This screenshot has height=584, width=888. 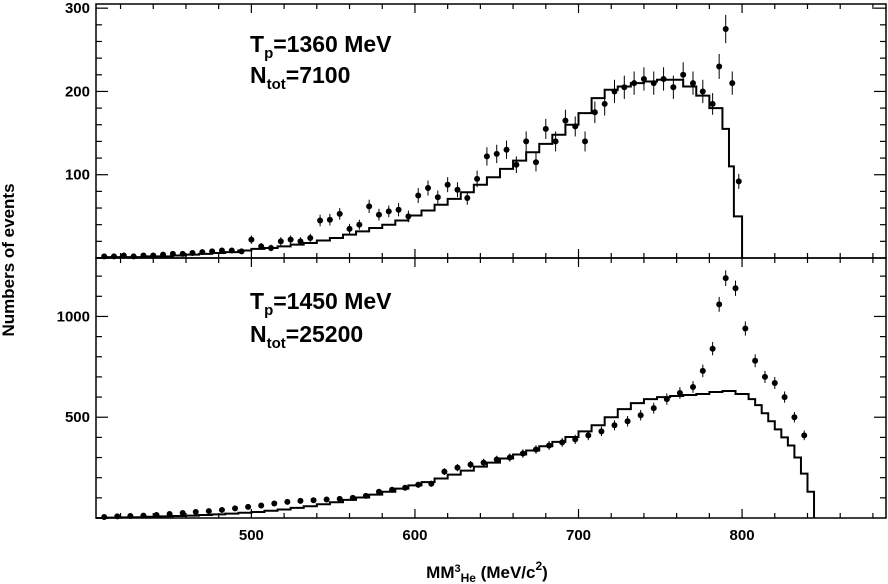 I want to click on top-y-tick-label-100: 100, so click(x=77, y=175).